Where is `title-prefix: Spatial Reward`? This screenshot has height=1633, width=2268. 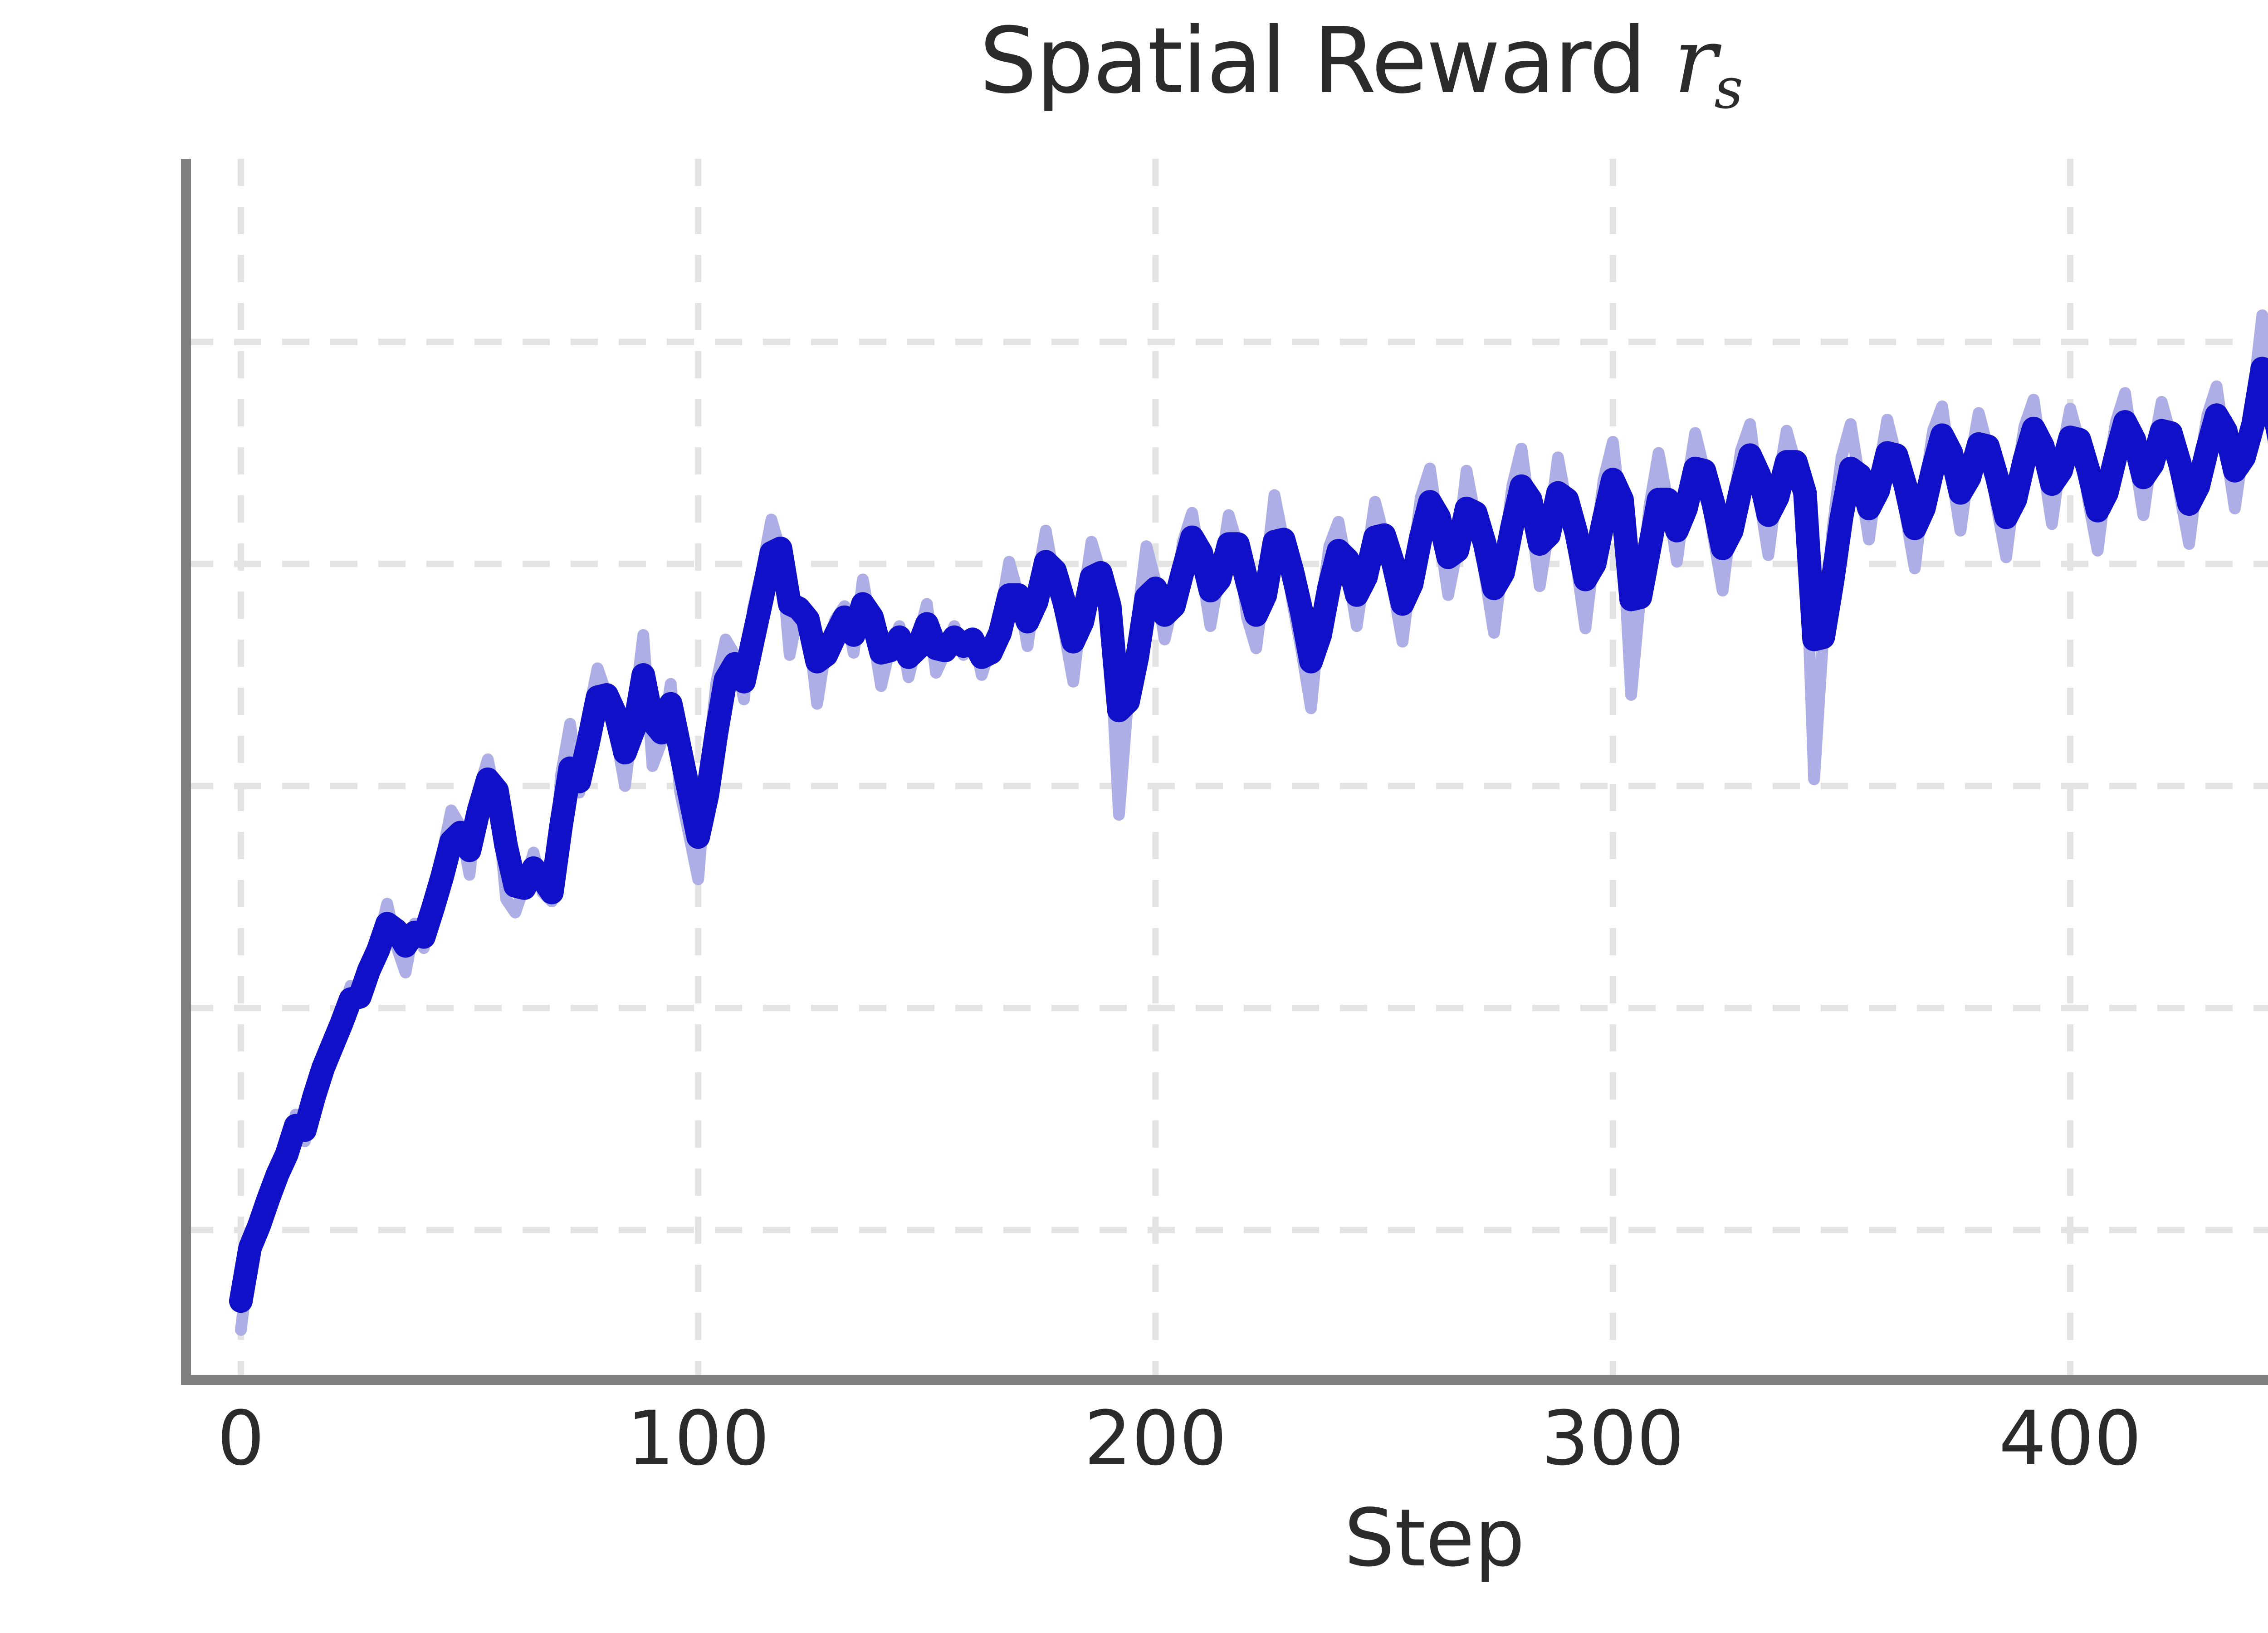 title-prefix: Spatial Reward is located at coordinates (1326, 61).